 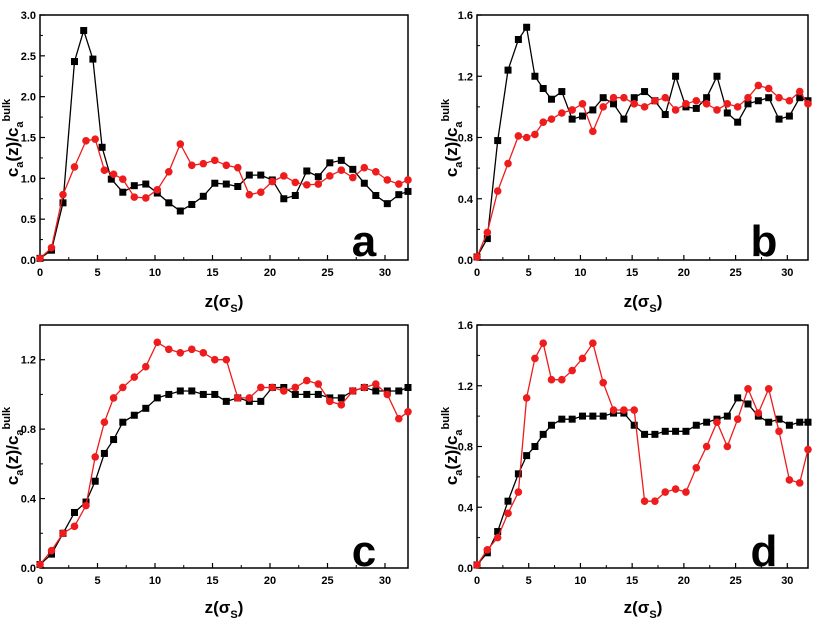 What do you see at coordinates (28, 361) in the screenshot?
I see `y-tick-label: 1.2` at bounding box center [28, 361].